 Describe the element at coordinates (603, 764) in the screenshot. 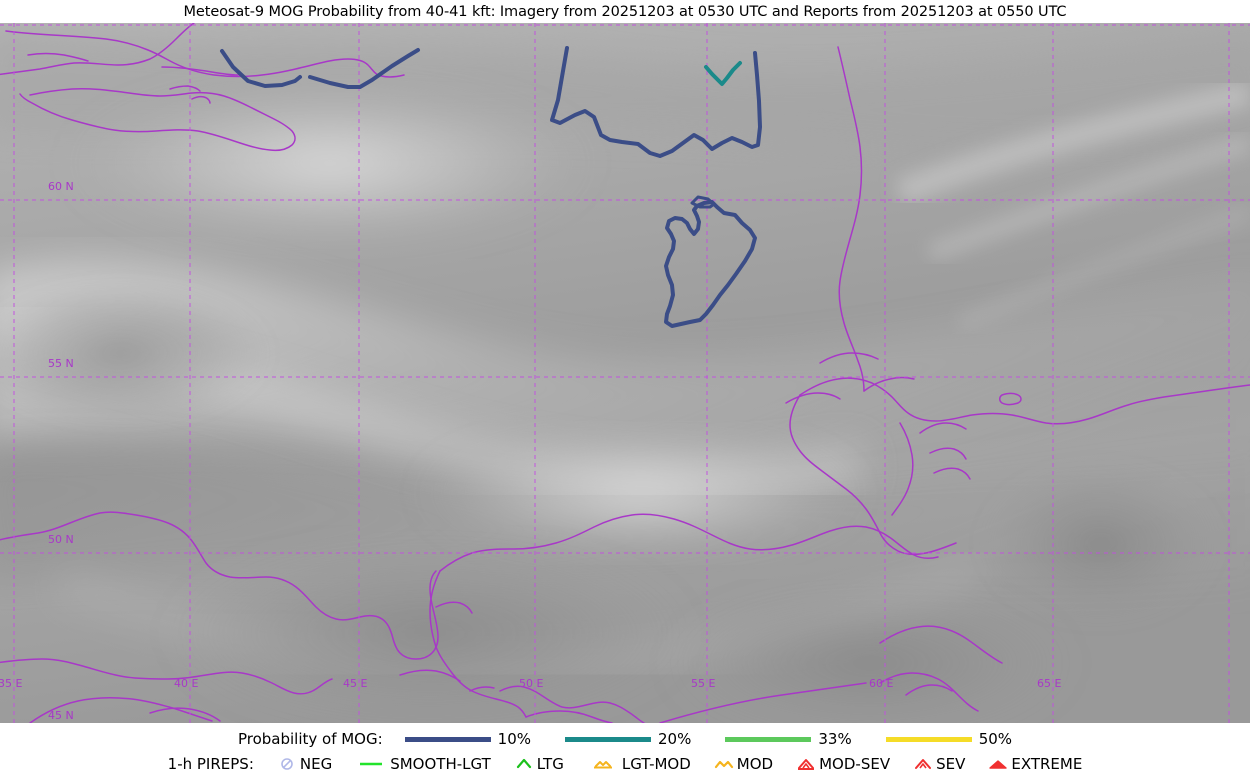

I see `lgt-mod-caret-bar-icon` at that location.